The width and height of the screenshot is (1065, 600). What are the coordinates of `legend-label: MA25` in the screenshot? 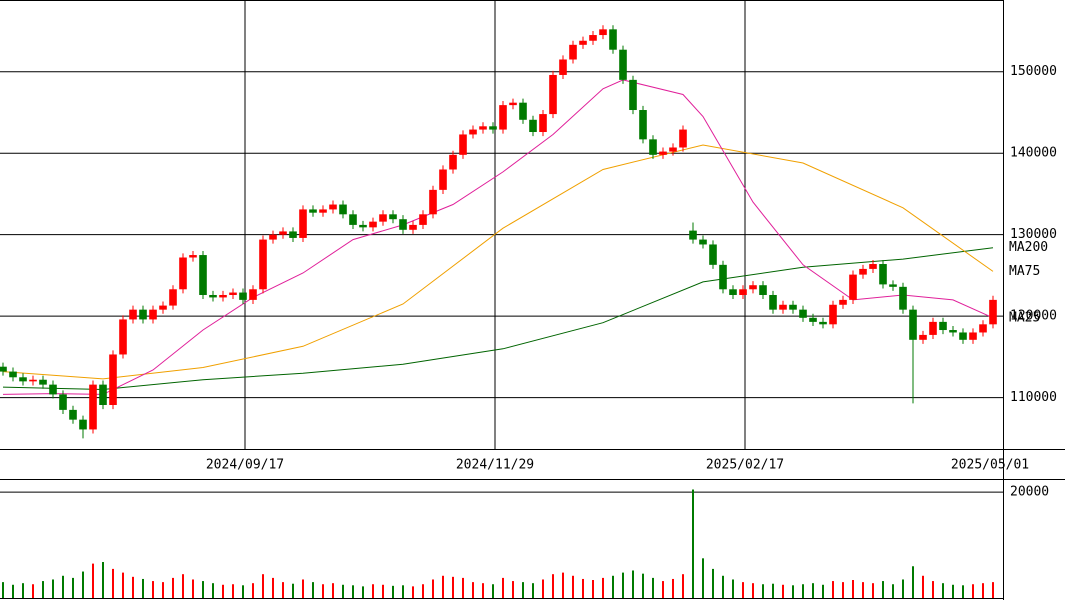 It's located at (1024, 317).